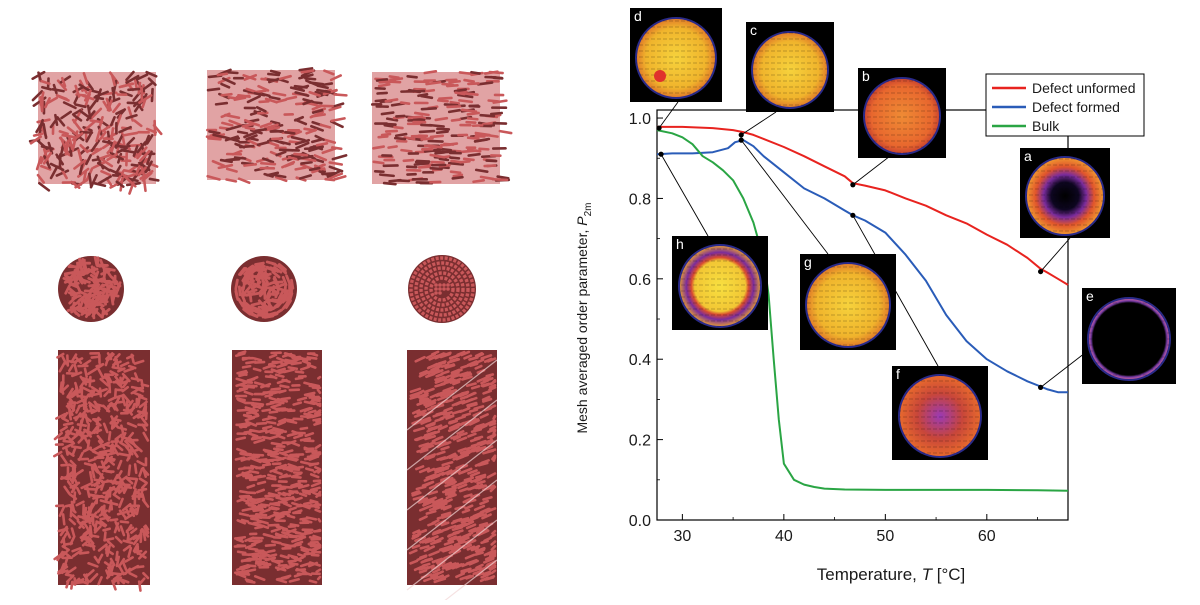 The width and height of the screenshot is (1200, 605). Describe the element at coordinates (658, 127) in the screenshot. I see `anchor-point-d` at that location.